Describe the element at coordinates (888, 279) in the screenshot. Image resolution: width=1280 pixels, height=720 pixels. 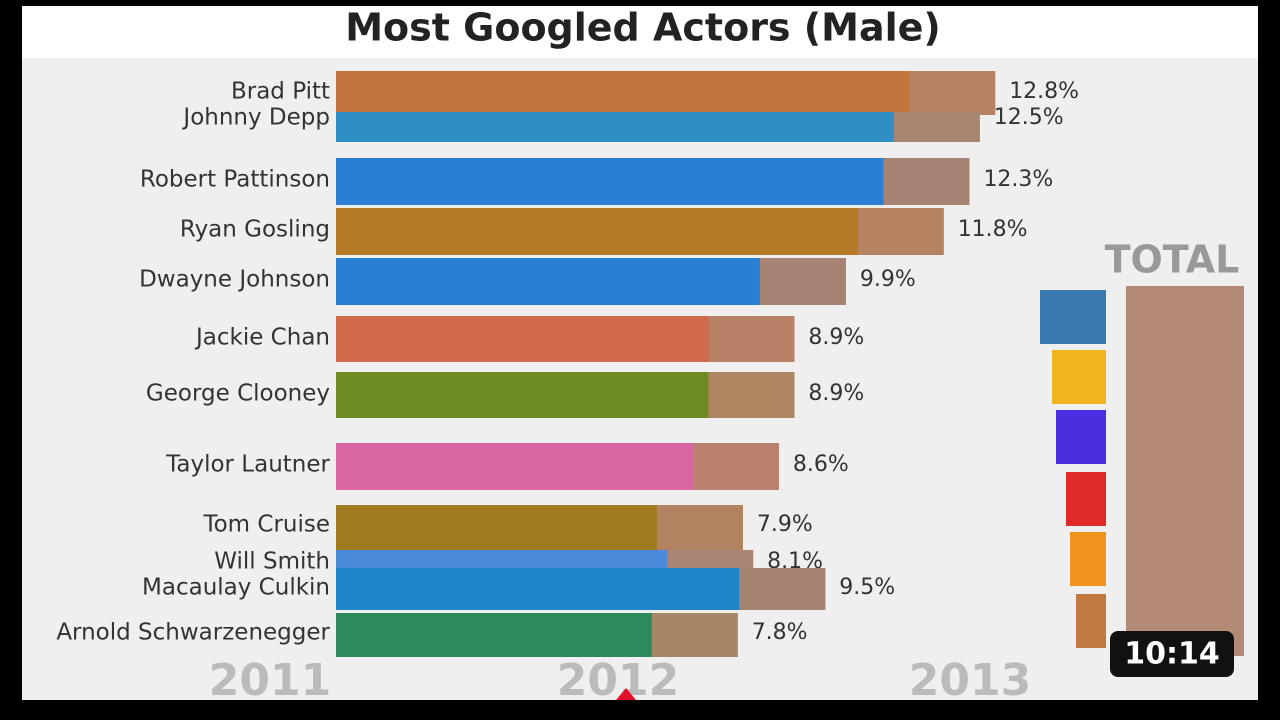
I see `value-label: 9.9%` at that location.